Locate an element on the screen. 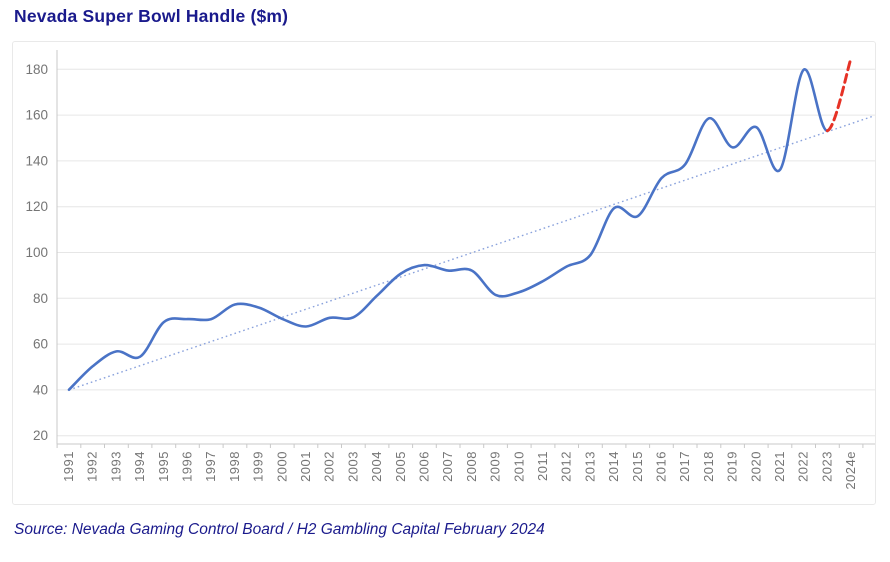  x-tick-label: 2001 is located at coordinates (305, 466).